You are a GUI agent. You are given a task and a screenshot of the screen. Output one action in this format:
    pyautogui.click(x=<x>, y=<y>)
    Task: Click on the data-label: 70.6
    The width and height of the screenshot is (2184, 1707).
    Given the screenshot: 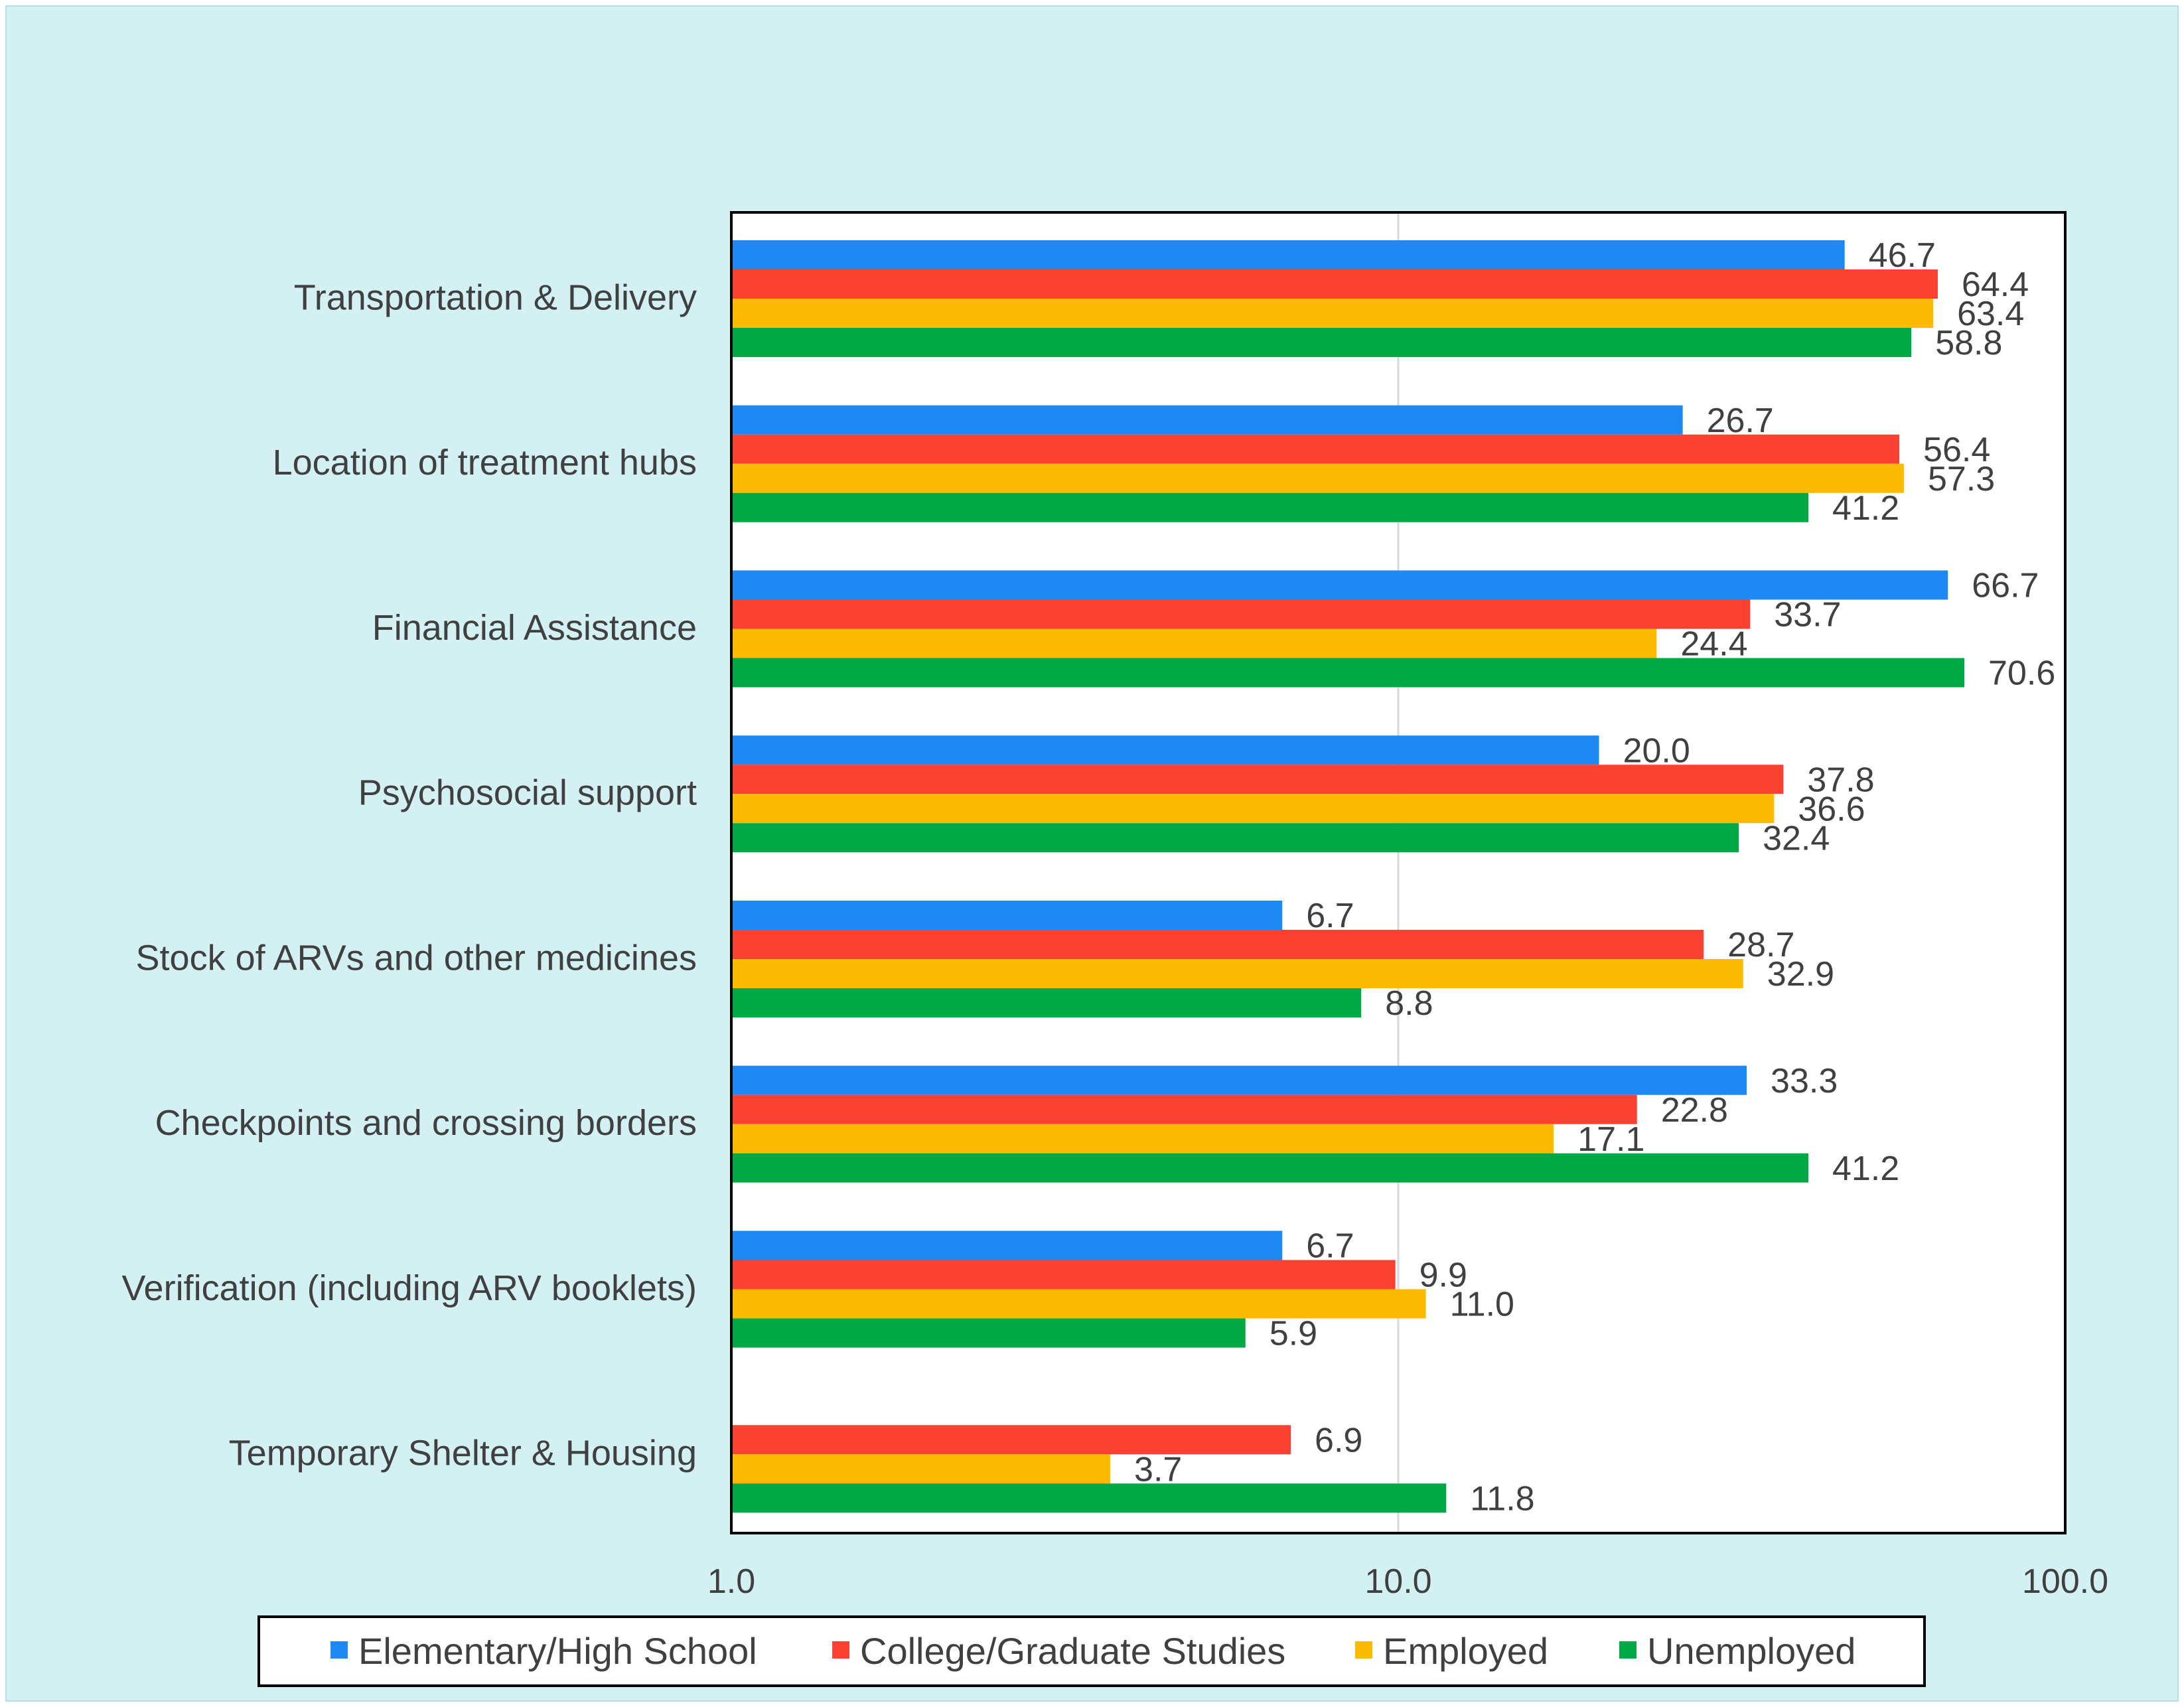 What is the action you would take?
    pyautogui.click(x=2021, y=673)
    